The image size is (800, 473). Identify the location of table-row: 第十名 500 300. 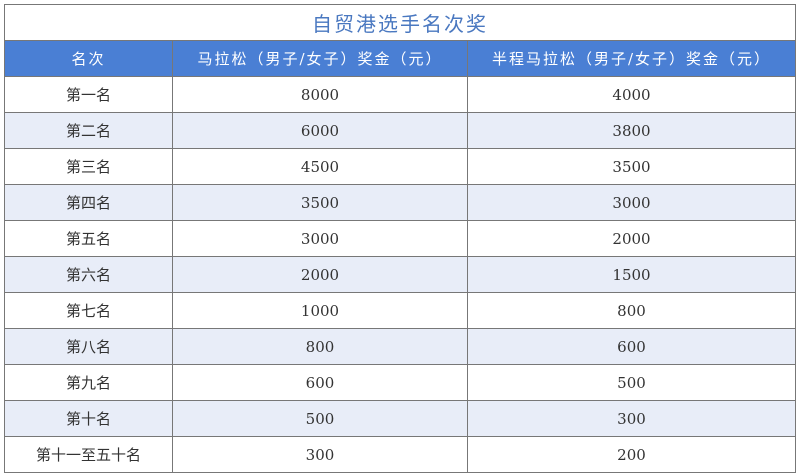
(400, 418).